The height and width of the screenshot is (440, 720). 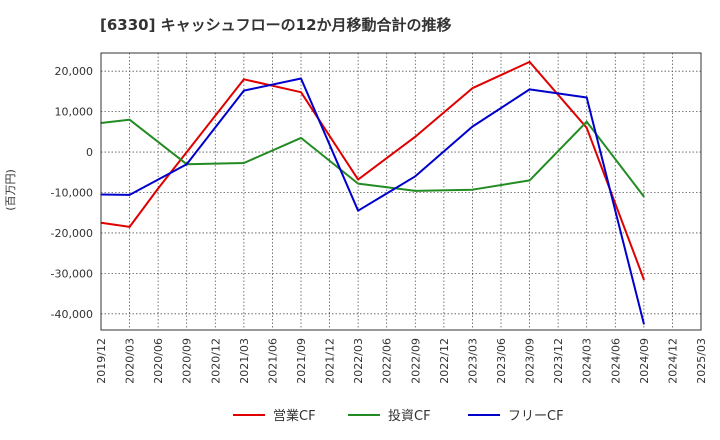 What do you see at coordinates (276, 25) in the screenshot?
I see `chart-title: [6330] キャッシュフローの12か月移動合計の推移` at bounding box center [276, 25].